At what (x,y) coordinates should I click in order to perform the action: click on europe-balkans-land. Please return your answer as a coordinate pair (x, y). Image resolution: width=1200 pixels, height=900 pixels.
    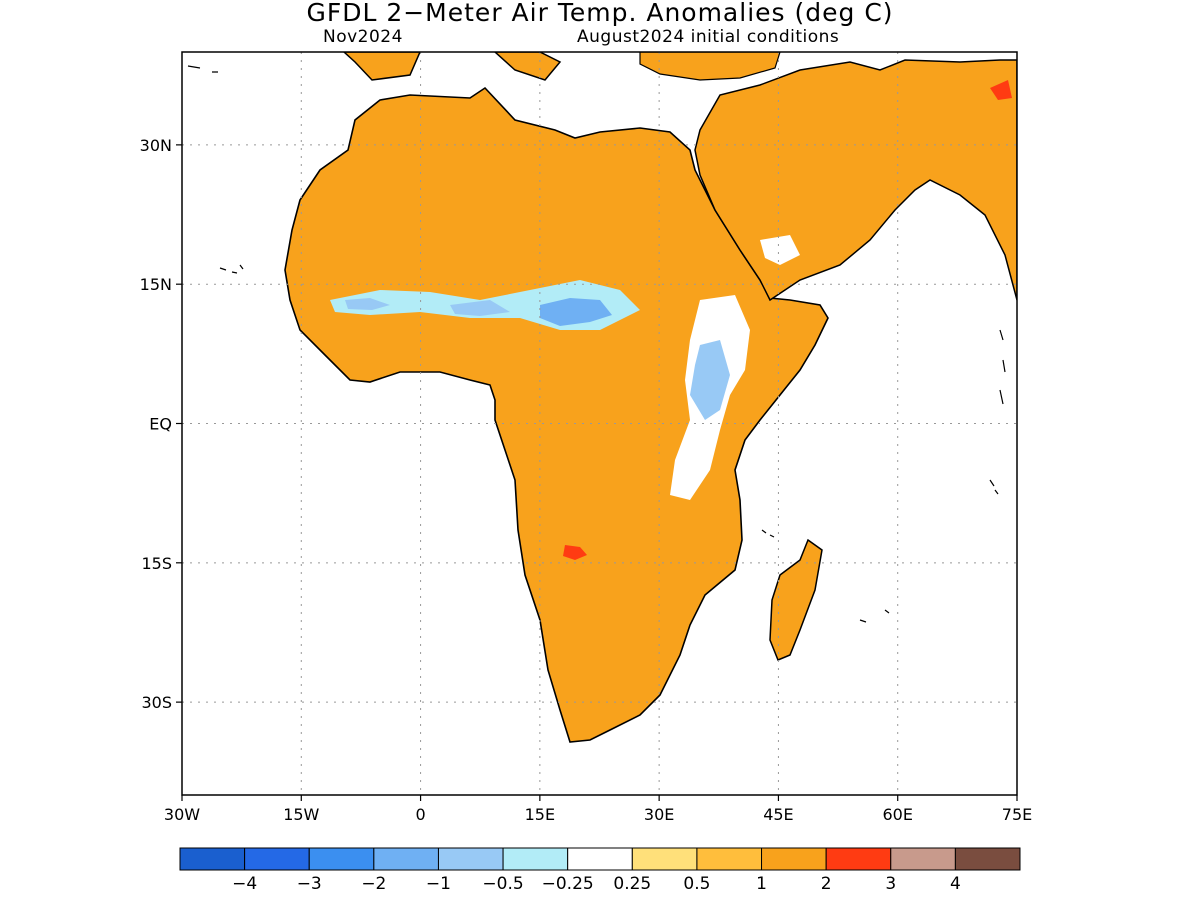
    Looking at the image, I should click on (527, 66).